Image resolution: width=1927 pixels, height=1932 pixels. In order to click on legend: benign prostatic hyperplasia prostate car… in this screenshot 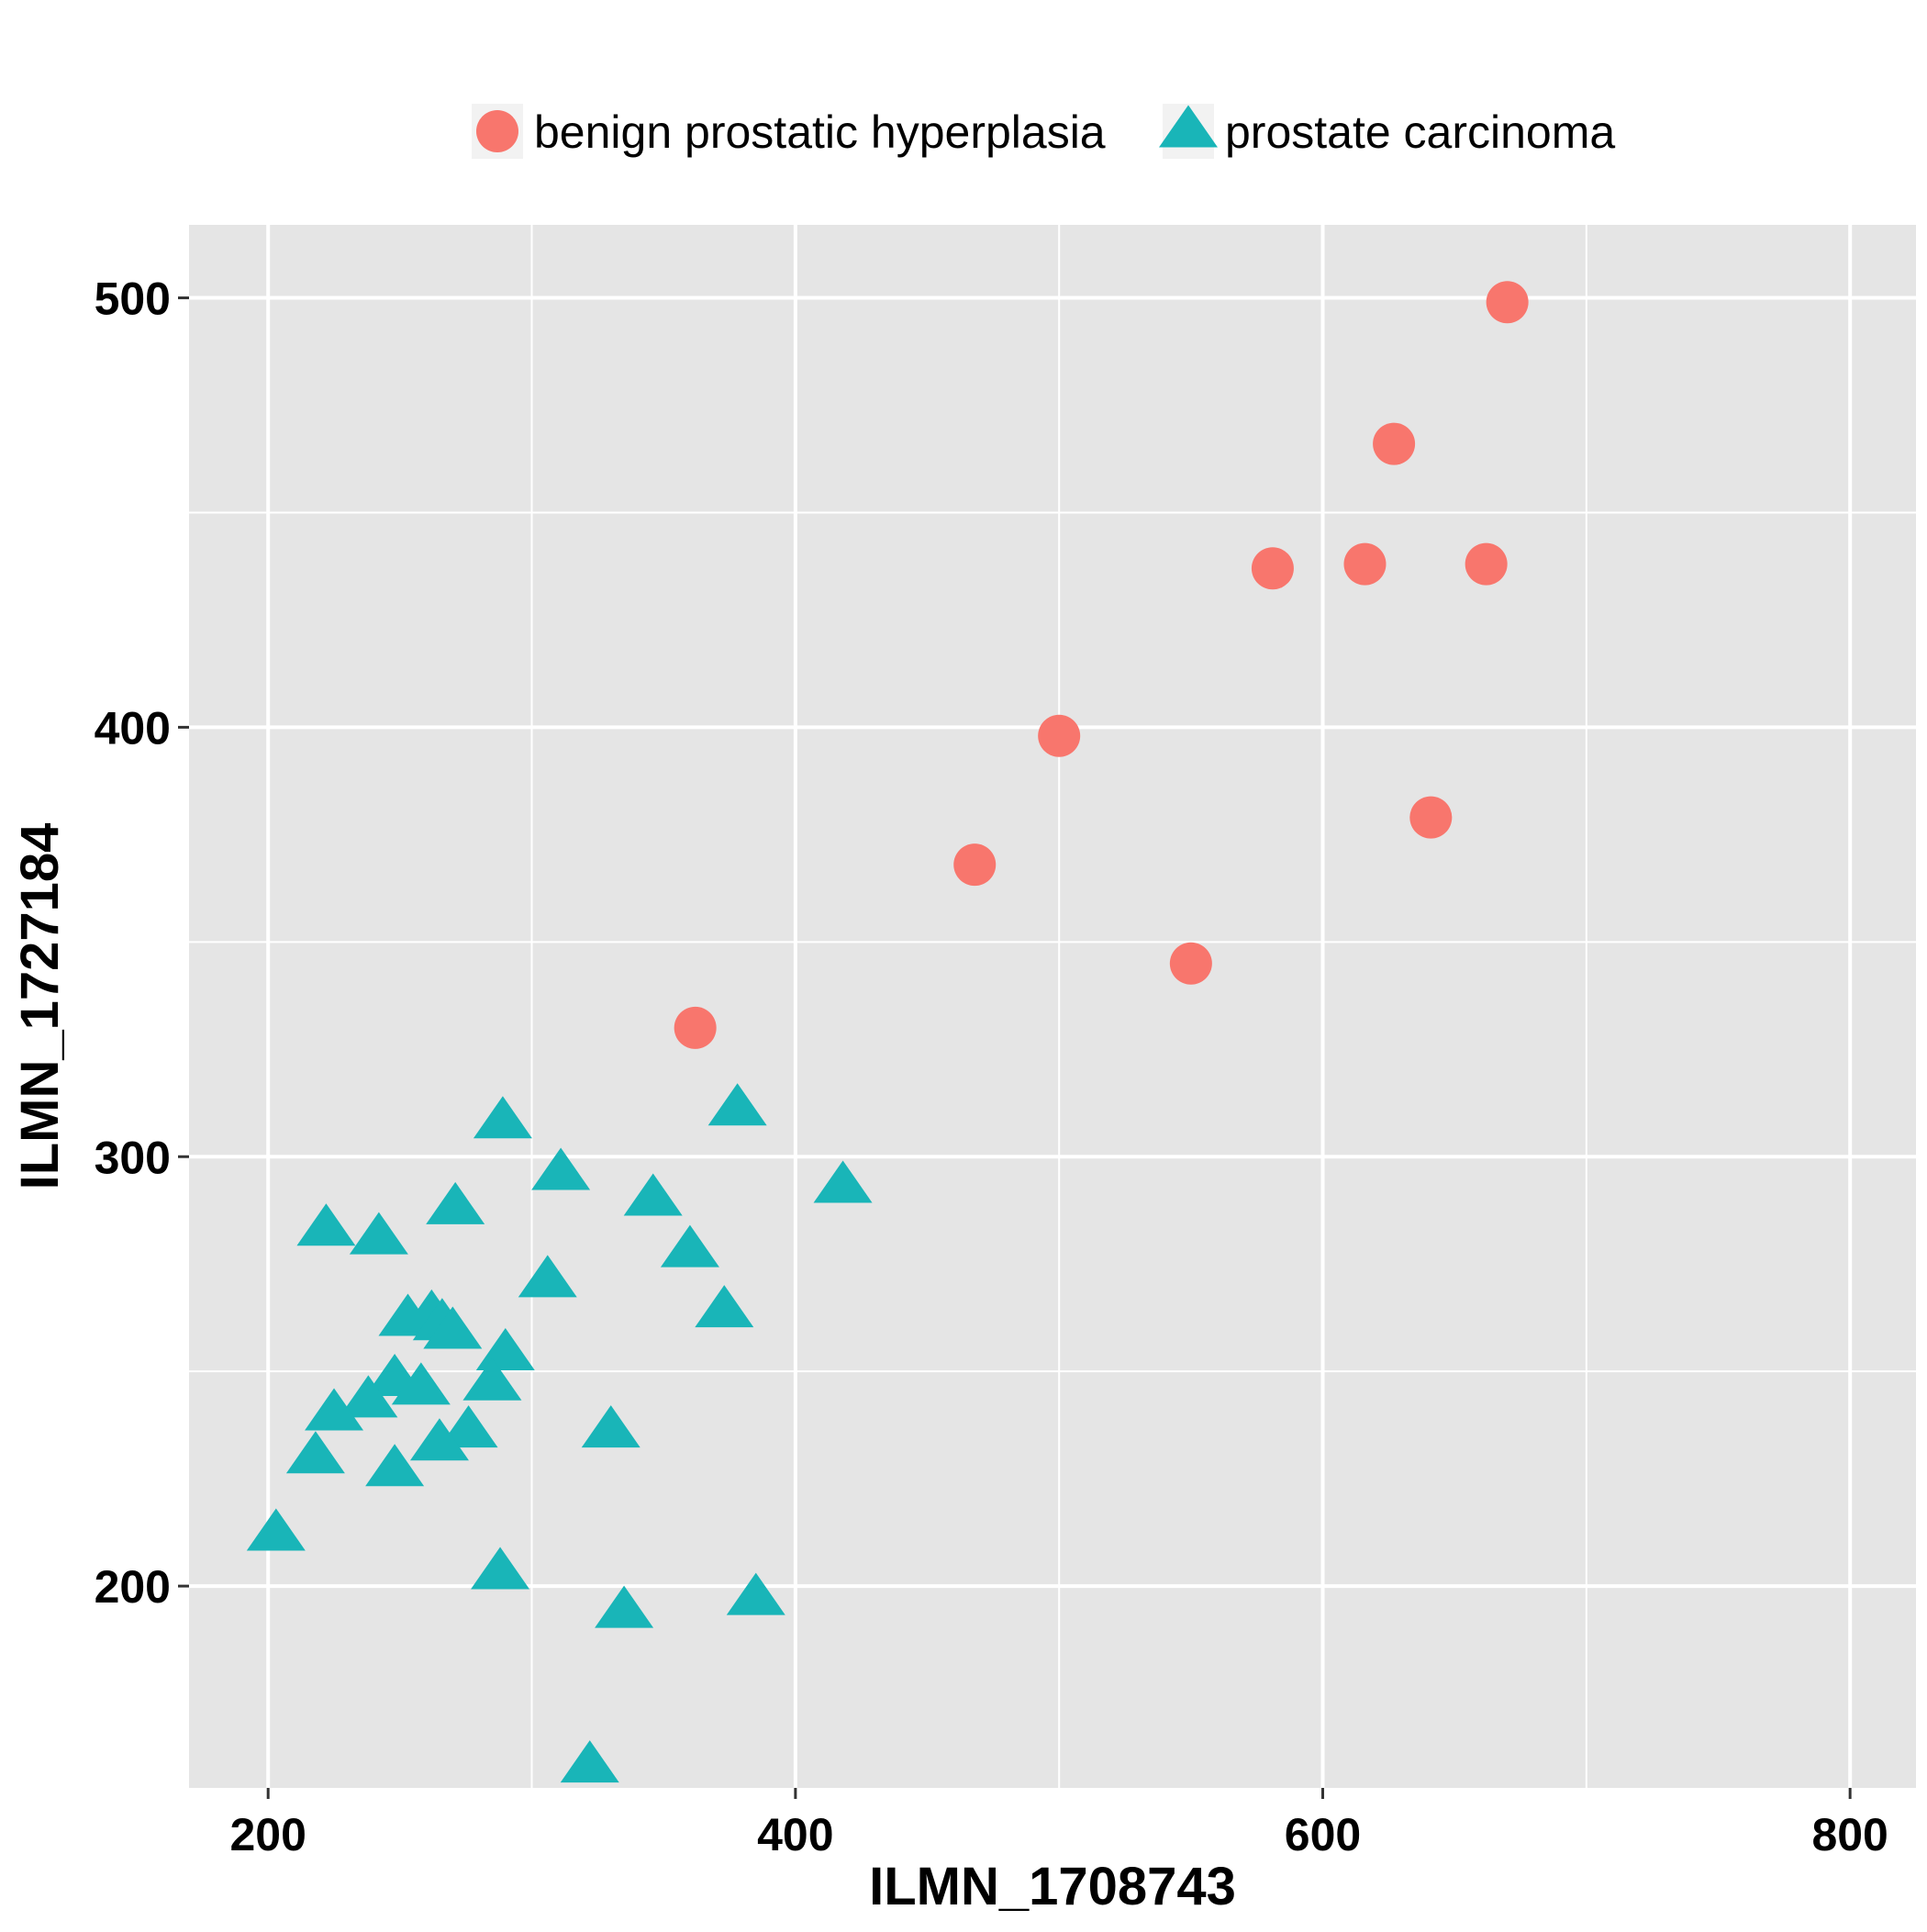, I will do `click(1043, 131)`.